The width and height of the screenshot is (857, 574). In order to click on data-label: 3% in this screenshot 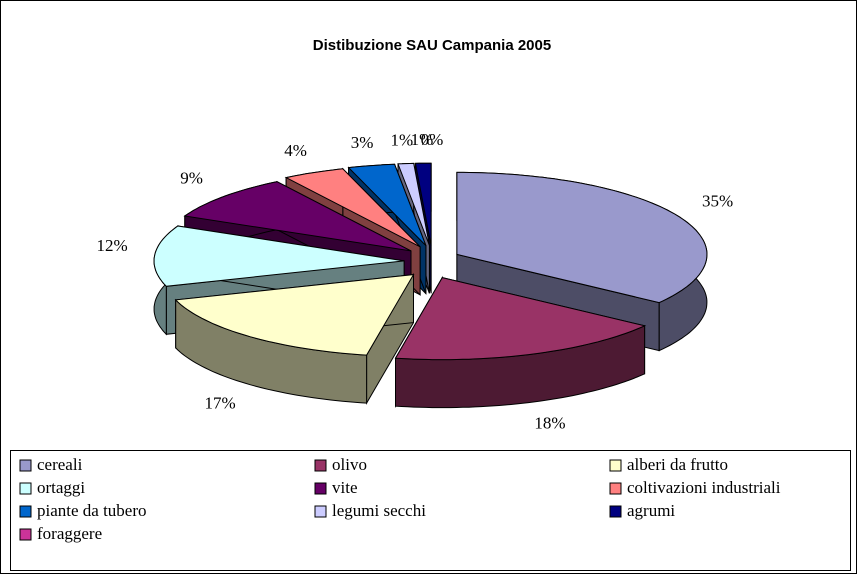, I will do `click(362, 142)`.